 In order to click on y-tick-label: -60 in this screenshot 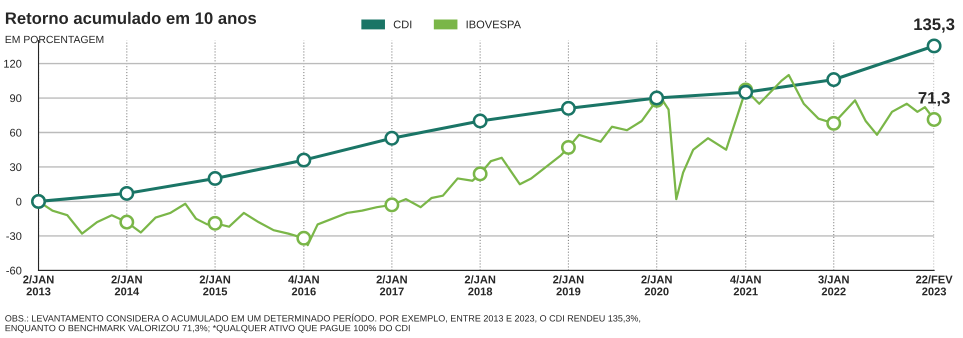, I will do `click(14, 270)`.